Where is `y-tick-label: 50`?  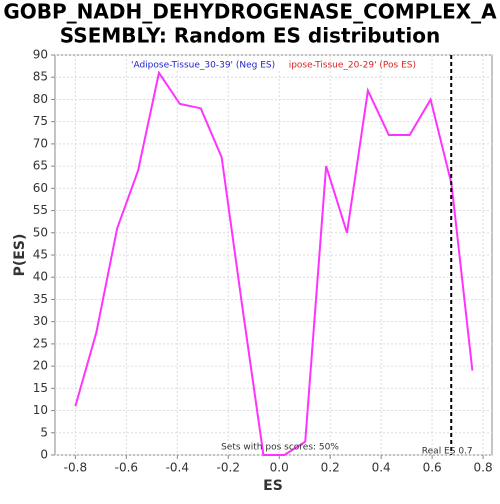
y-tick-label: 50 is located at coordinates (40, 232).